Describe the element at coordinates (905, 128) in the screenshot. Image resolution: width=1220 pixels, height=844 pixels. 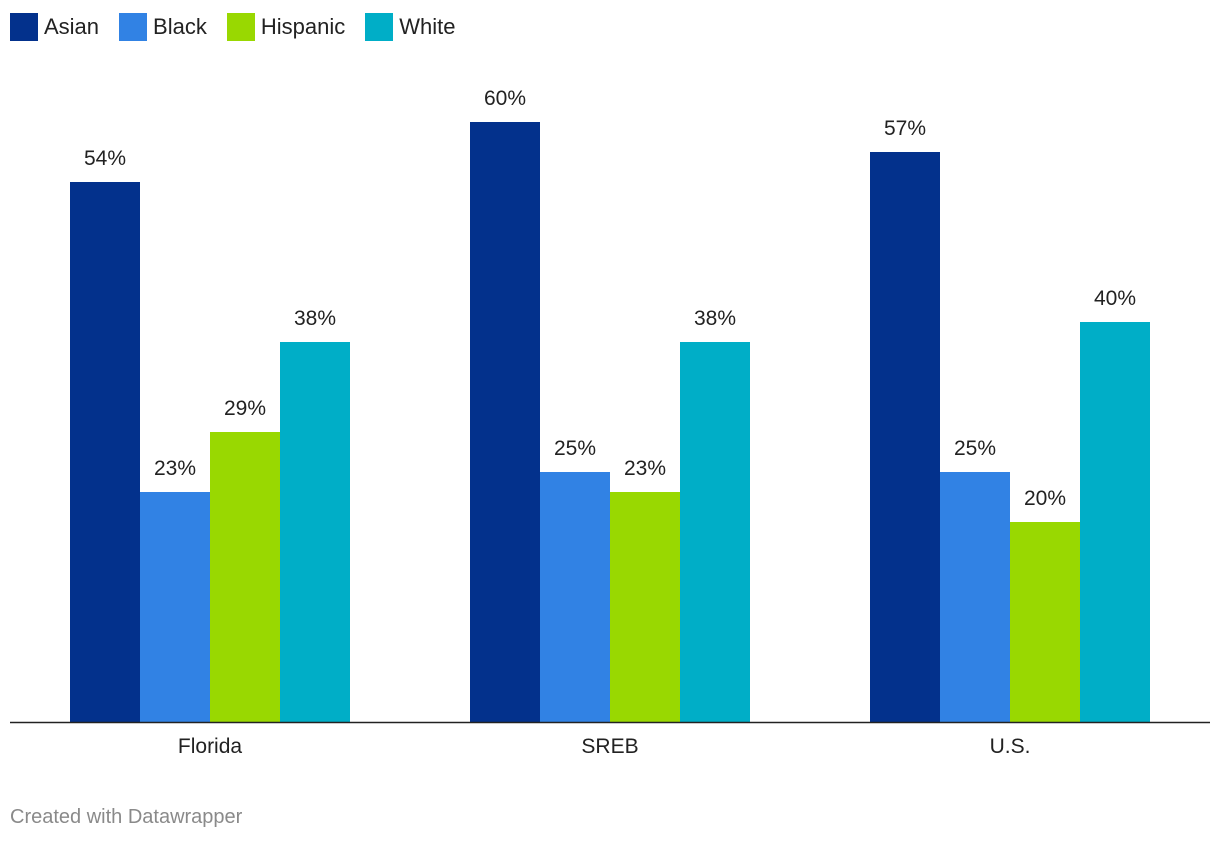
I see `data-label-u-s-asian: 57%` at that location.